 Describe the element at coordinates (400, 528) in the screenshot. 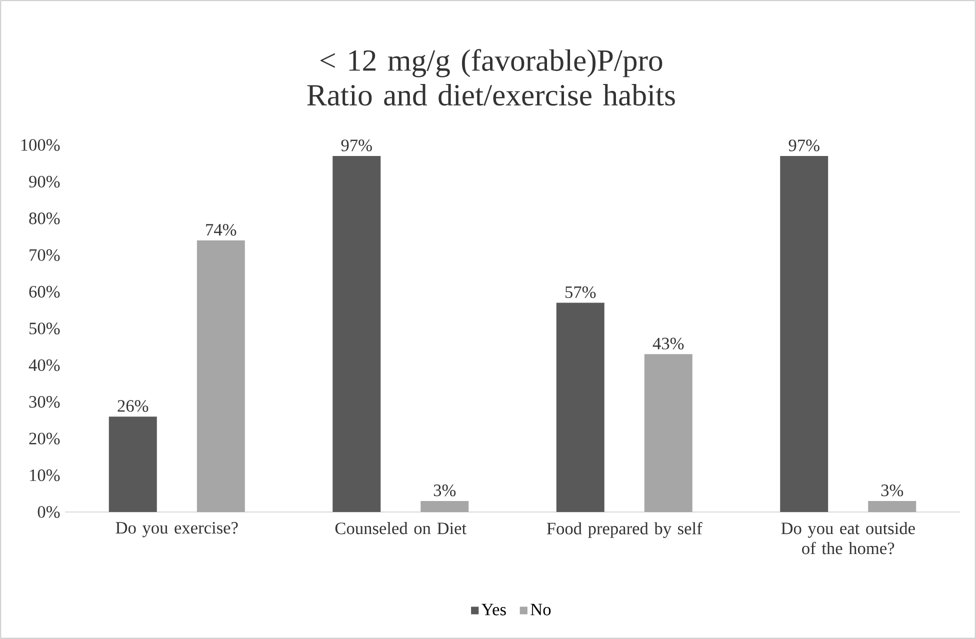

I see `x-tick-label: Counseled on Diet` at that location.